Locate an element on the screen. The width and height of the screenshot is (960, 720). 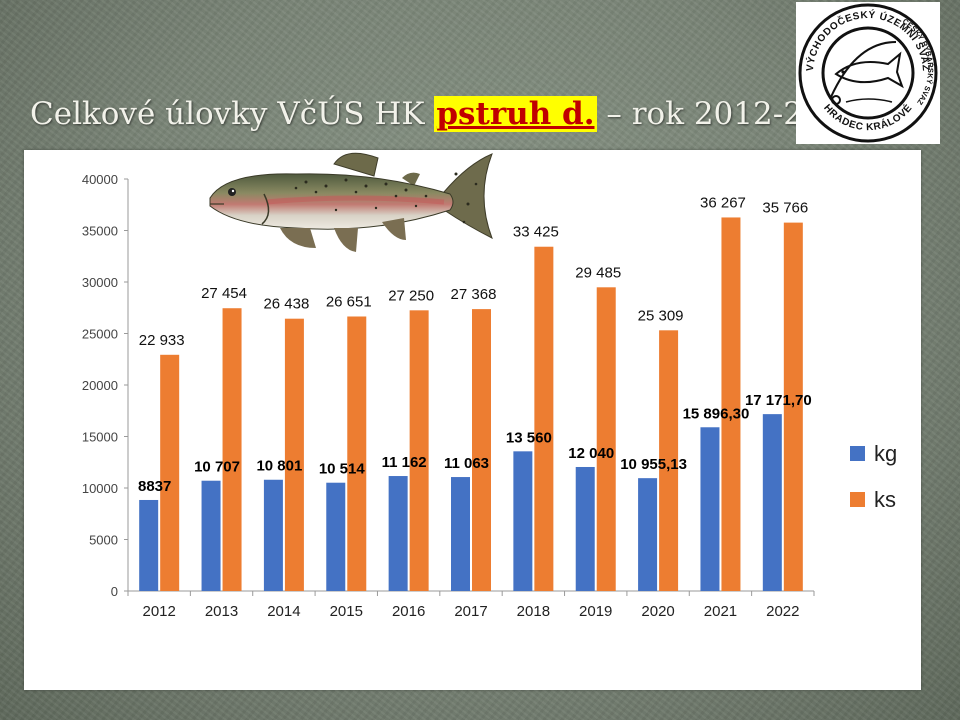
title-prefix: Celkové úlovky VčÚS HK is located at coordinates (232, 114).